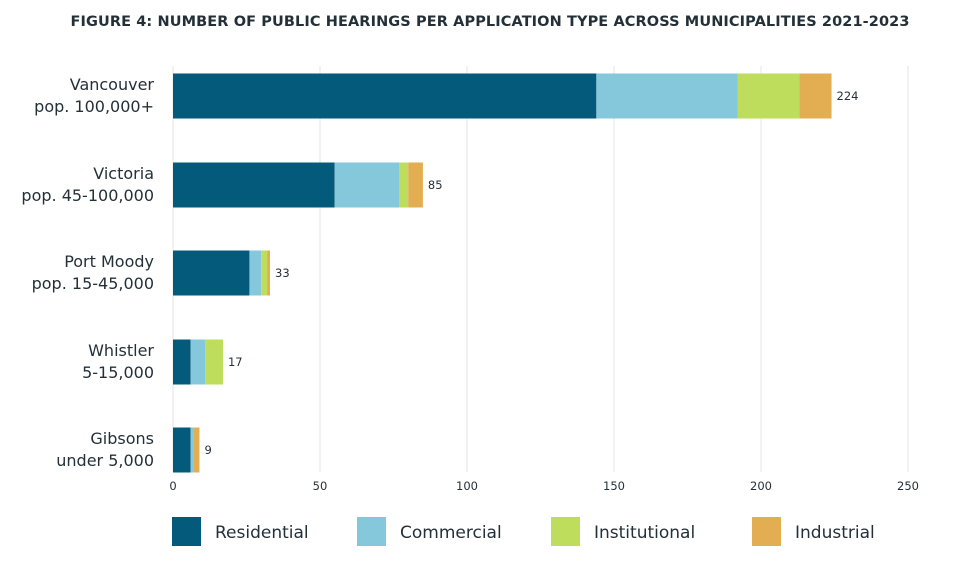 This screenshot has width=980, height=568. I want to click on legend-swatch-commercial, so click(371, 531).